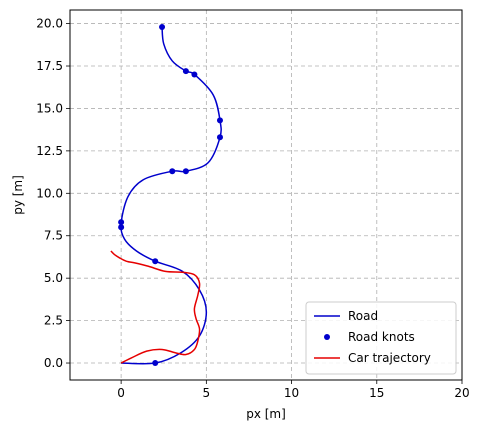 The height and width of the screenshot is (432, 480). Describe the element at coordinates (49, 66) in the screenshot. I see `y-tick-label: 17.5` at that location.